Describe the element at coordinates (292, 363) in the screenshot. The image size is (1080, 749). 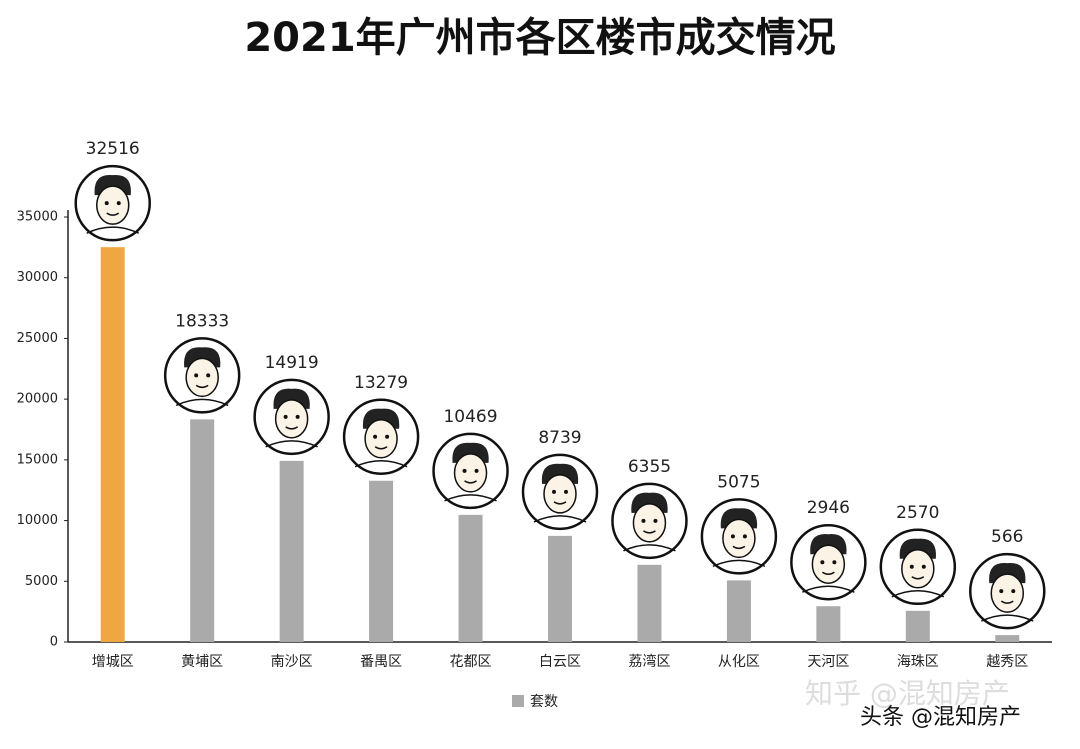
I see `value-label: 14919` at that location.